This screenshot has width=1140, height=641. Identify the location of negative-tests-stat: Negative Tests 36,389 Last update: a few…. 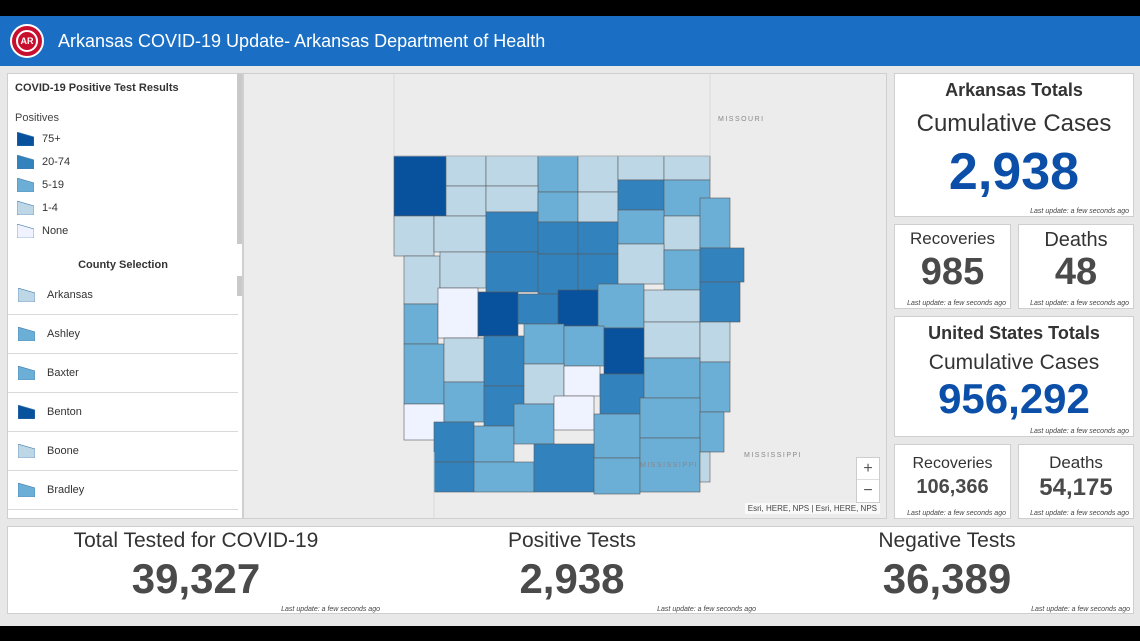
(947, 571).